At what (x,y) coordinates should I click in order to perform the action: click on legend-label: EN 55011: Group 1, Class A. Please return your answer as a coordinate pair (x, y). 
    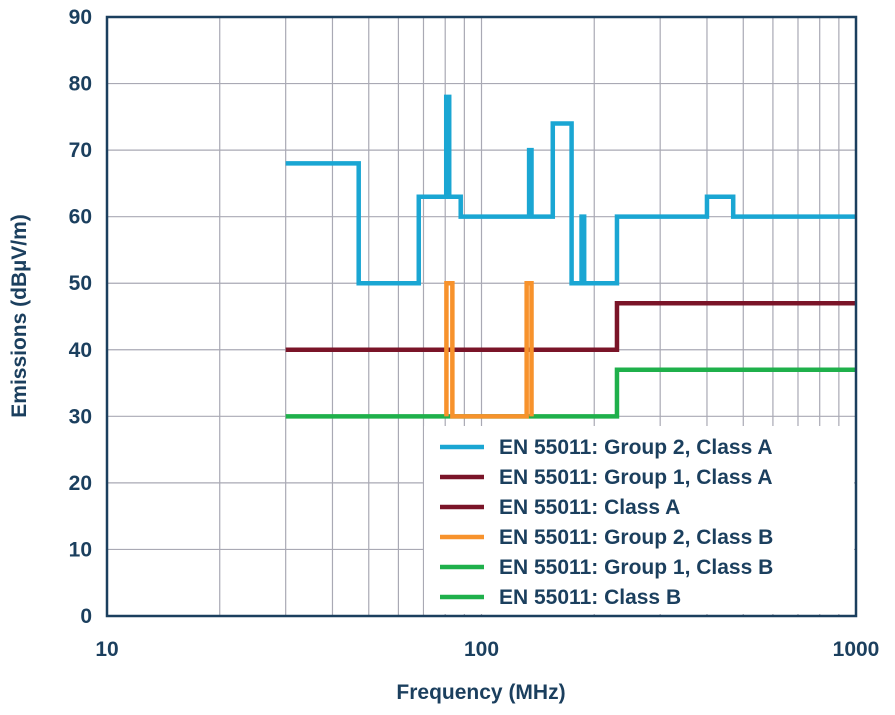
    Looking at the image, I should click on (636, 477).